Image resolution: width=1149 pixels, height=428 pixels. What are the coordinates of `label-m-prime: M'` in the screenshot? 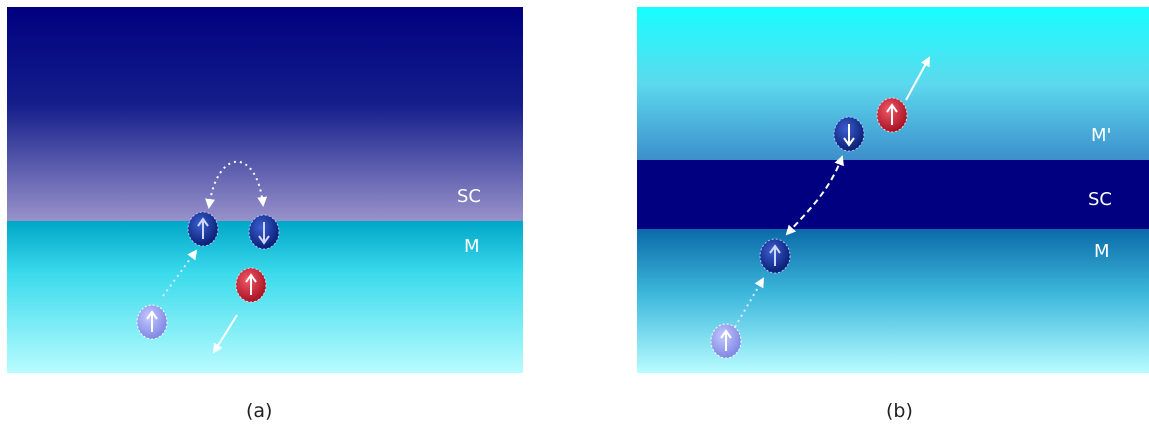 It's located at (1101, 135).